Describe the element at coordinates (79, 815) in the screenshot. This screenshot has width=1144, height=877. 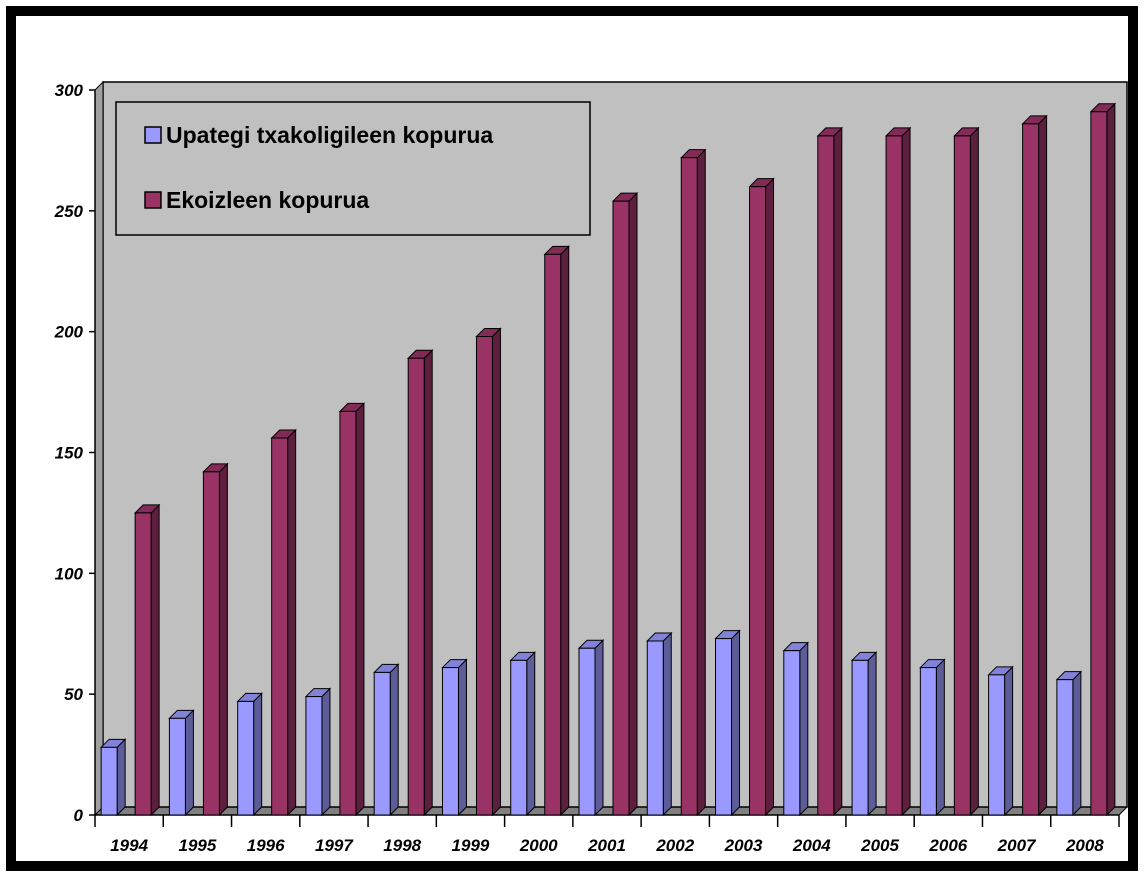
I see `y-tick-label: 0` at that location.